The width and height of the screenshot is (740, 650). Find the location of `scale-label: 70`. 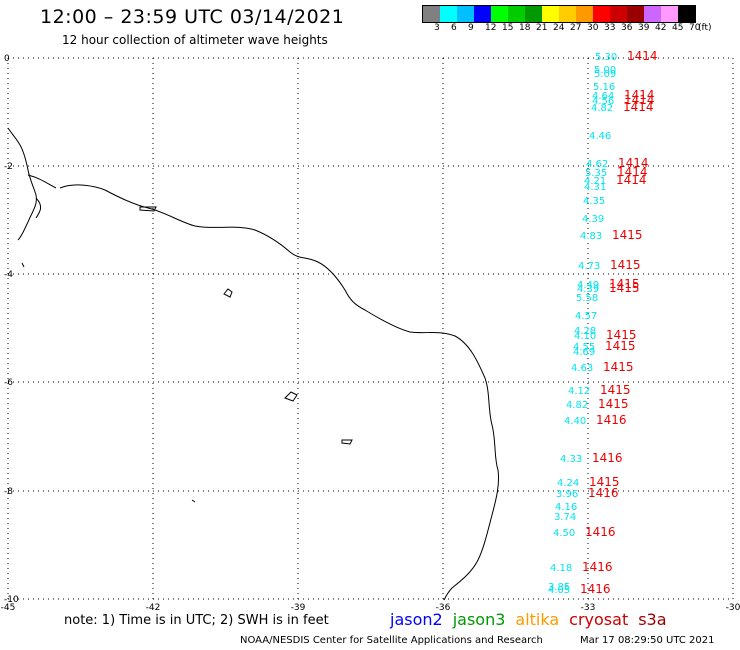

scale-label: 70 is located at coordinates (695, 28).